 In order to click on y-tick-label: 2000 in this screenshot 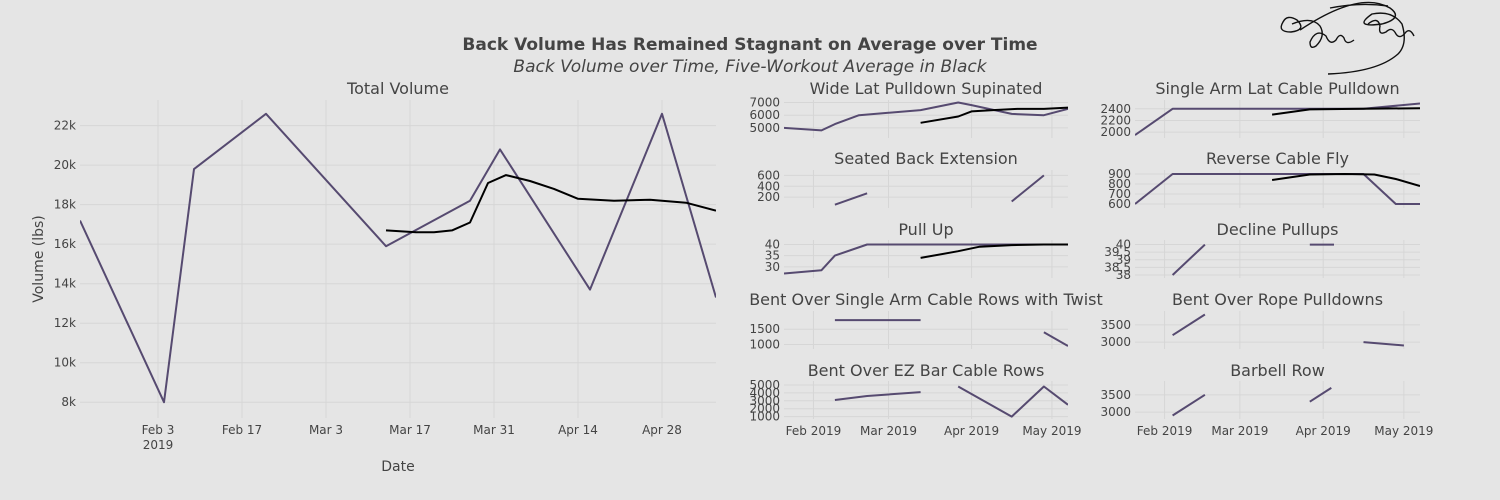, I will do `click(1115, 132)`.